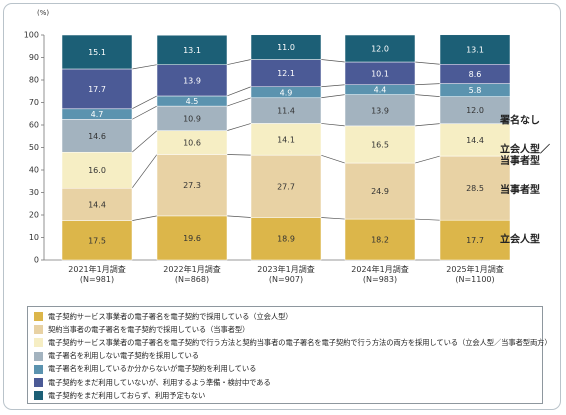 Image resolution: width=566 pixels, height=415 pixels. I want to click on y-tick-label: 0, so click(36, 260).